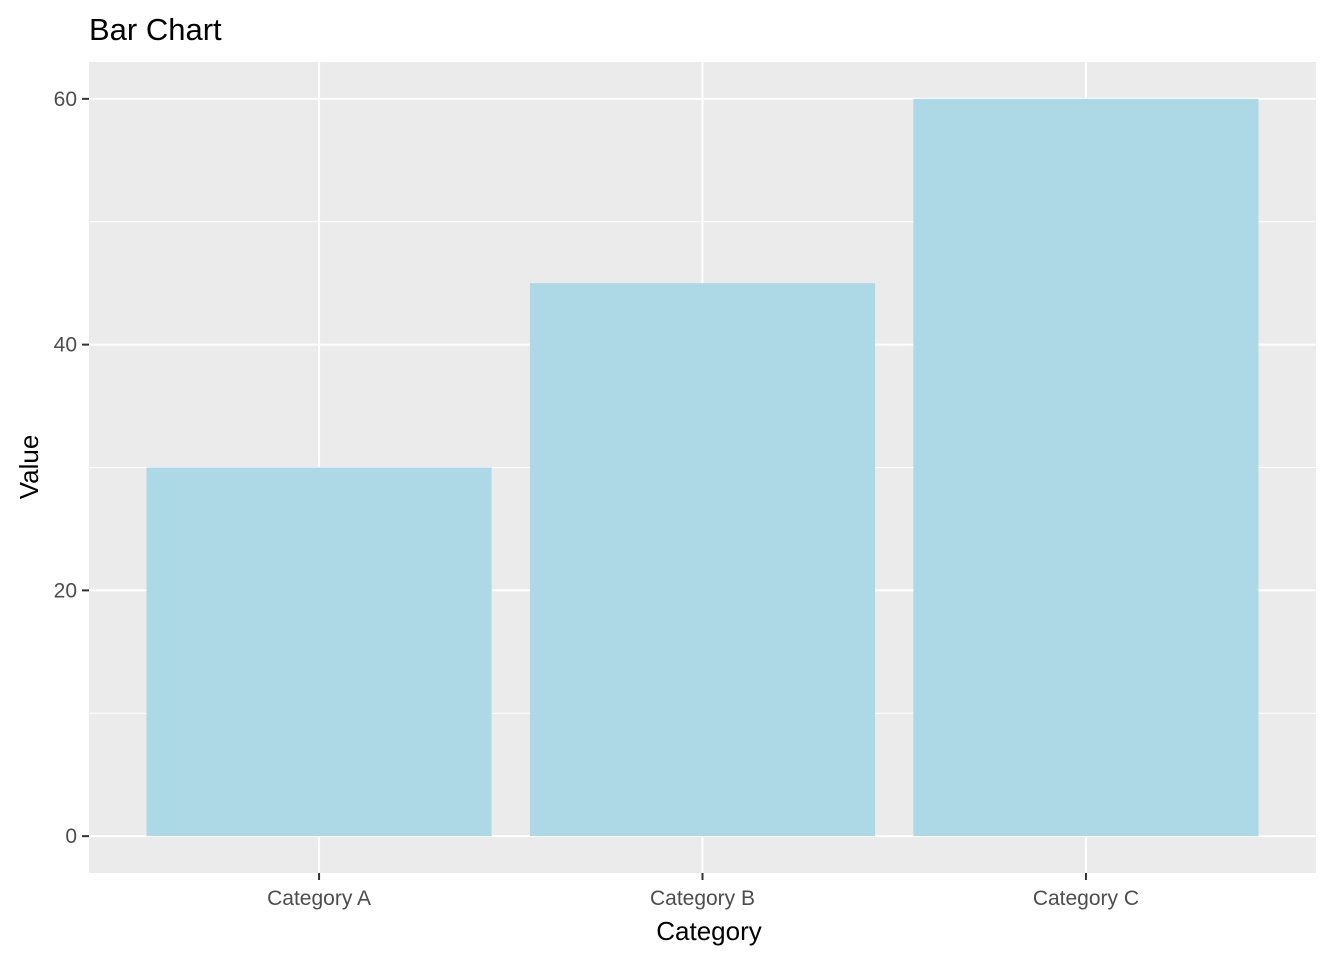  What do you see at coordinates (29, 467) in the screenshot?
I see `y-axis-title: Value` at bounding box center [29, 467].